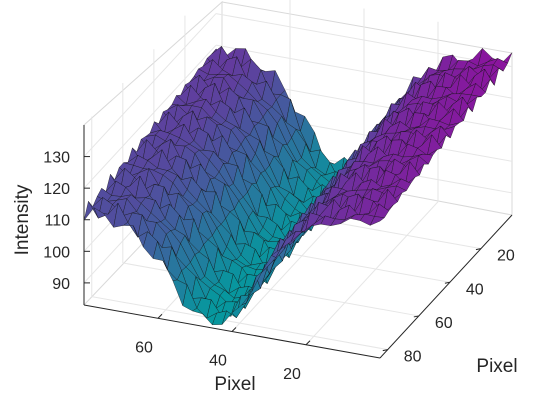 The width and height of the screenshot is (533, 402). Describe the element at coordinates (506, 256) in the screenshot. I see `y-tick-label: 20` at that location.